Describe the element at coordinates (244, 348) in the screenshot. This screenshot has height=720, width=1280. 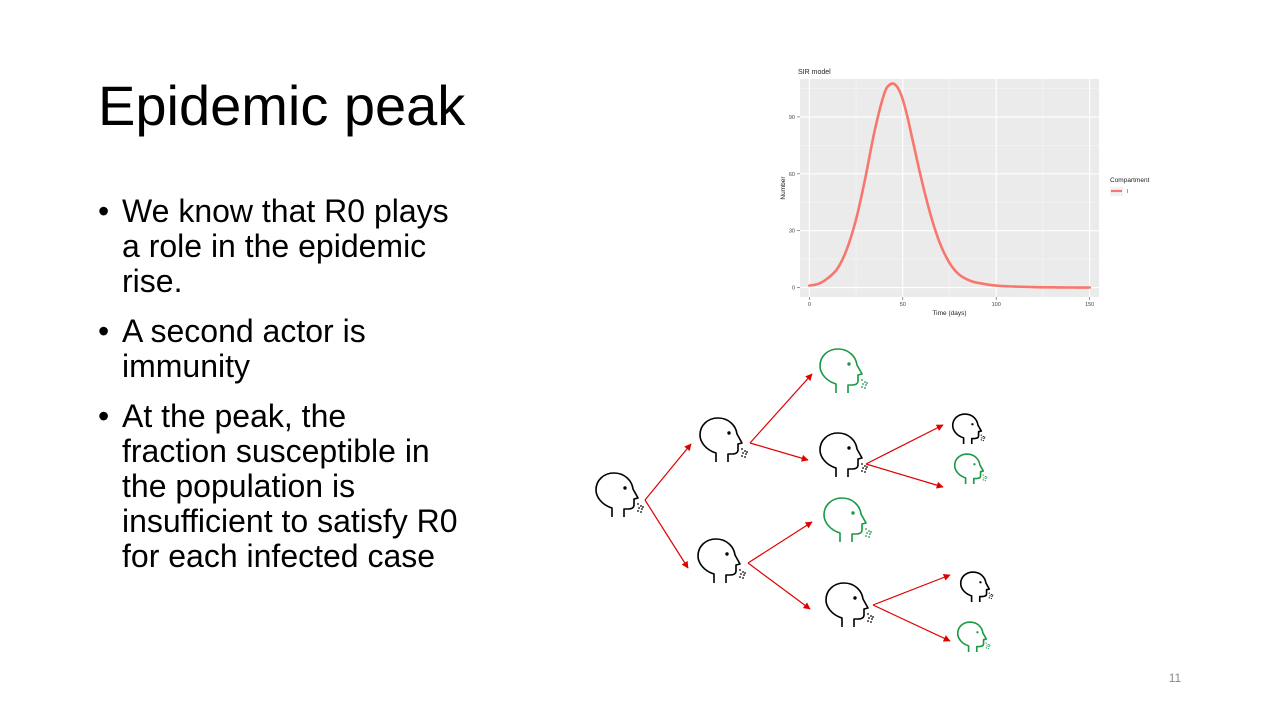
I see `bullet-text: A second actor is immunity` at that location.